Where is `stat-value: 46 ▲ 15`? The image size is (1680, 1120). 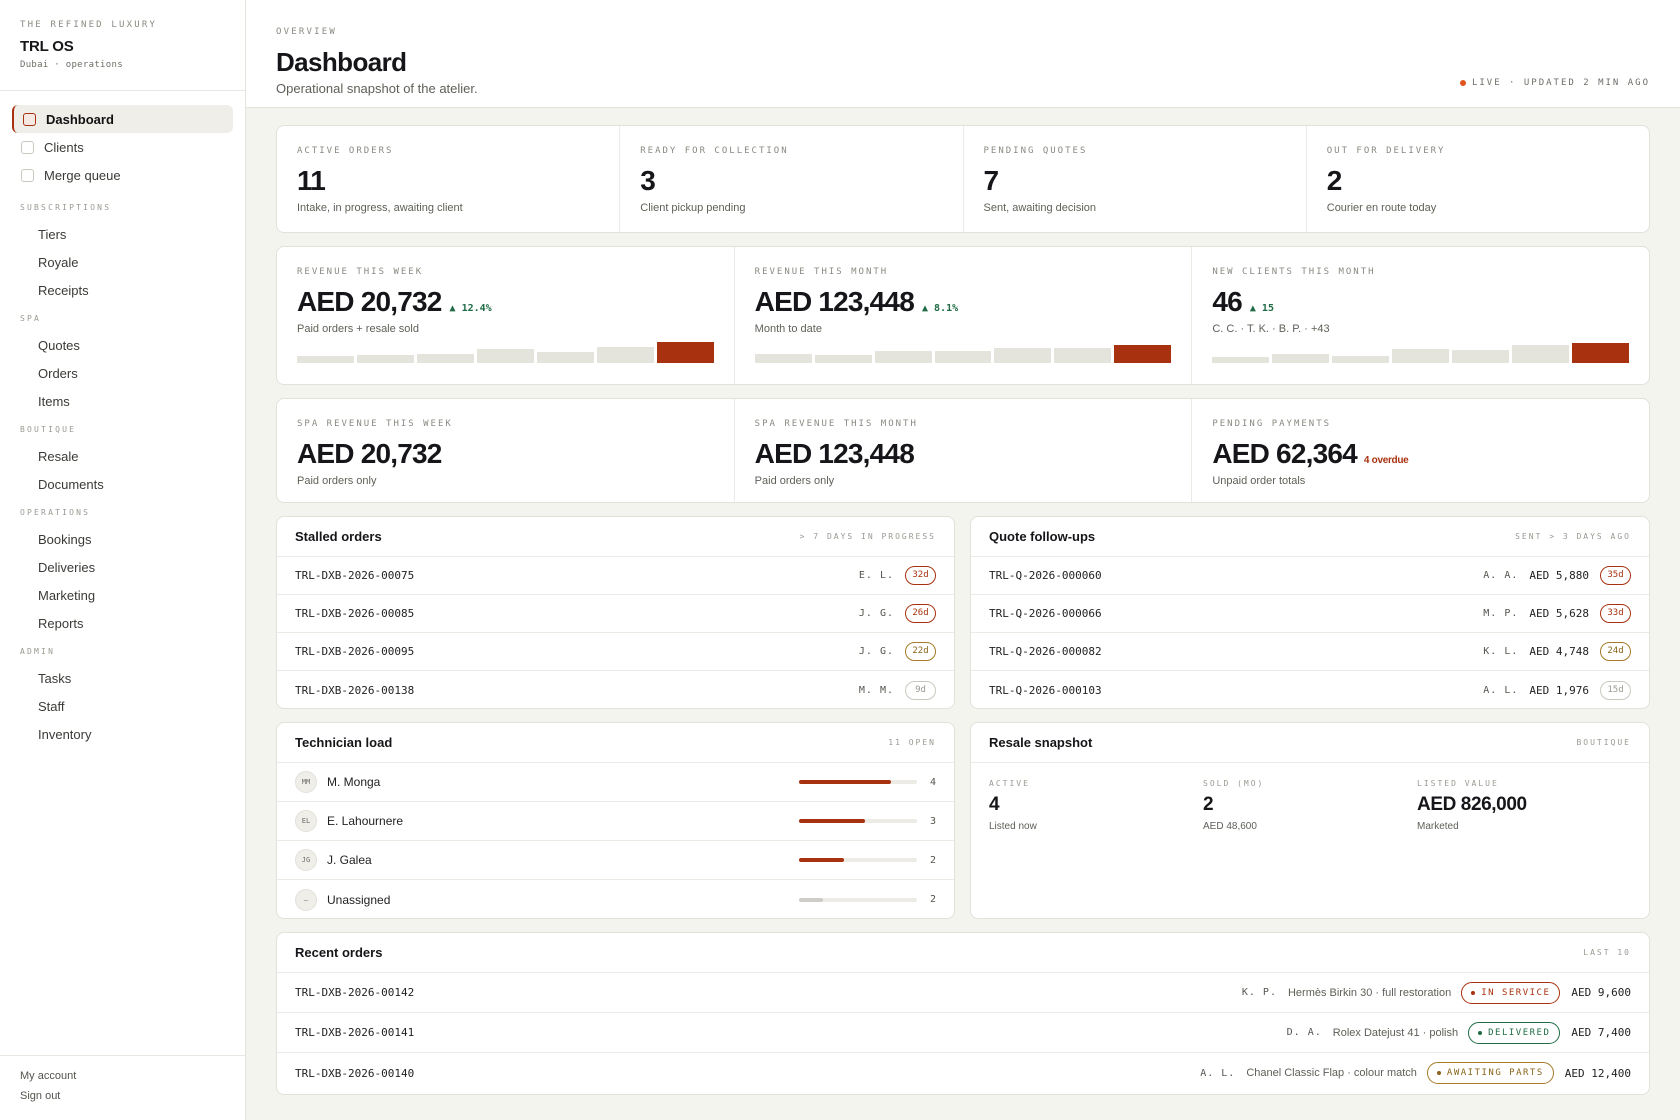 stat-value: 46 ▲ 15 is located at coordinates (1420, 302).